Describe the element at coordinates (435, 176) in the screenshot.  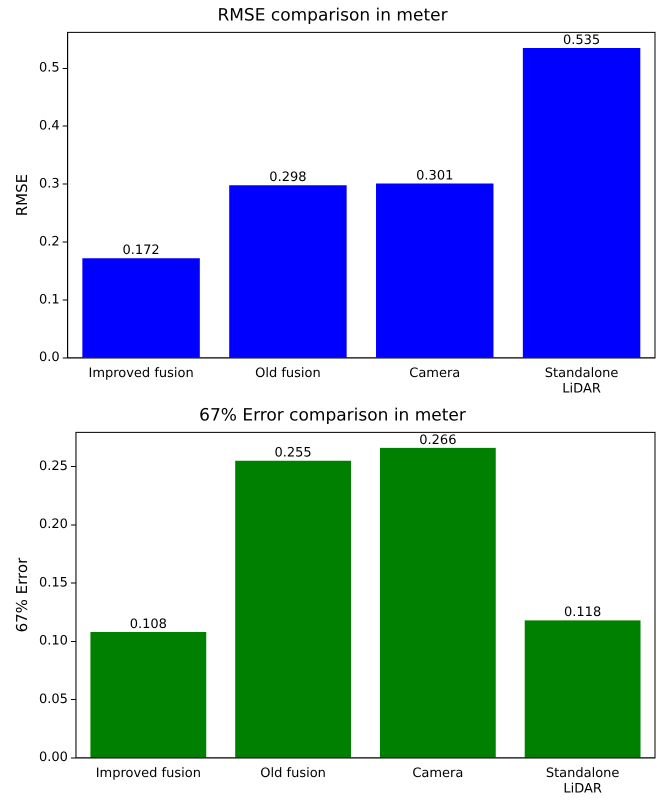
I see `data-label: 0.301` at that location.